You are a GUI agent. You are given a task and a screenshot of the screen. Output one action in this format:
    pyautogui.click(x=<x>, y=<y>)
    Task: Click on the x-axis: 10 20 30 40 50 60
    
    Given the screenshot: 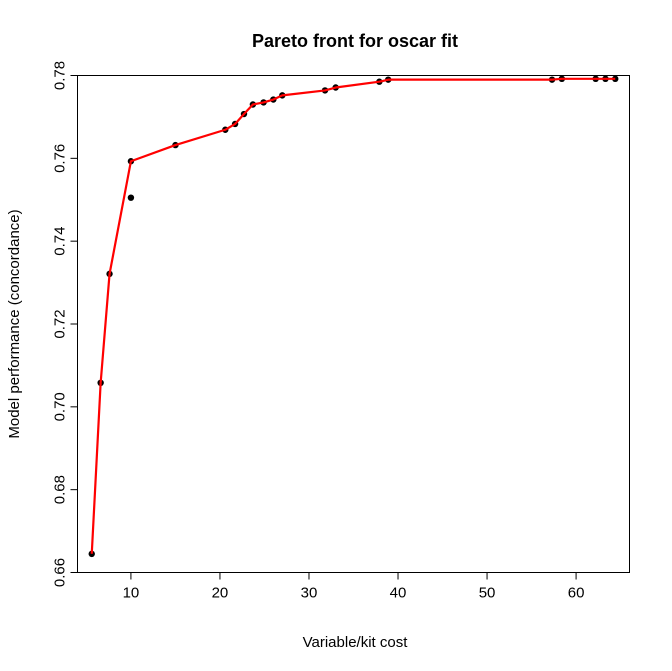 What is the action you would take?
    pyautogui.click(x=354, y=587)
    